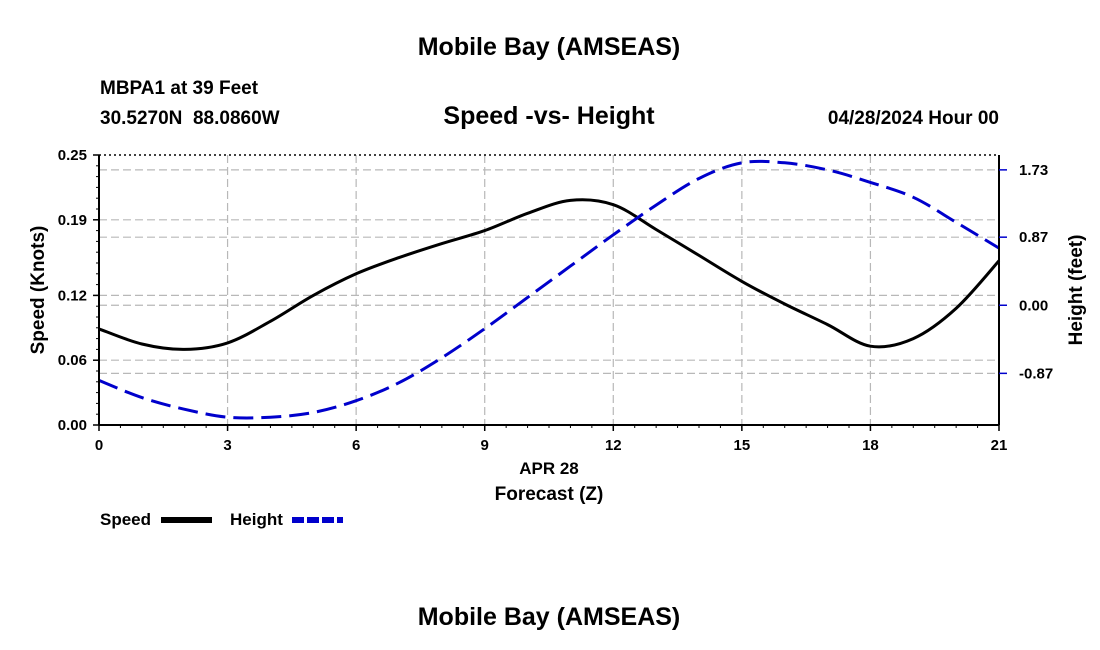  Describe the element at coordinates (72, 155) in the screenshot. I see `y-tick-label: 0.25` at that location.